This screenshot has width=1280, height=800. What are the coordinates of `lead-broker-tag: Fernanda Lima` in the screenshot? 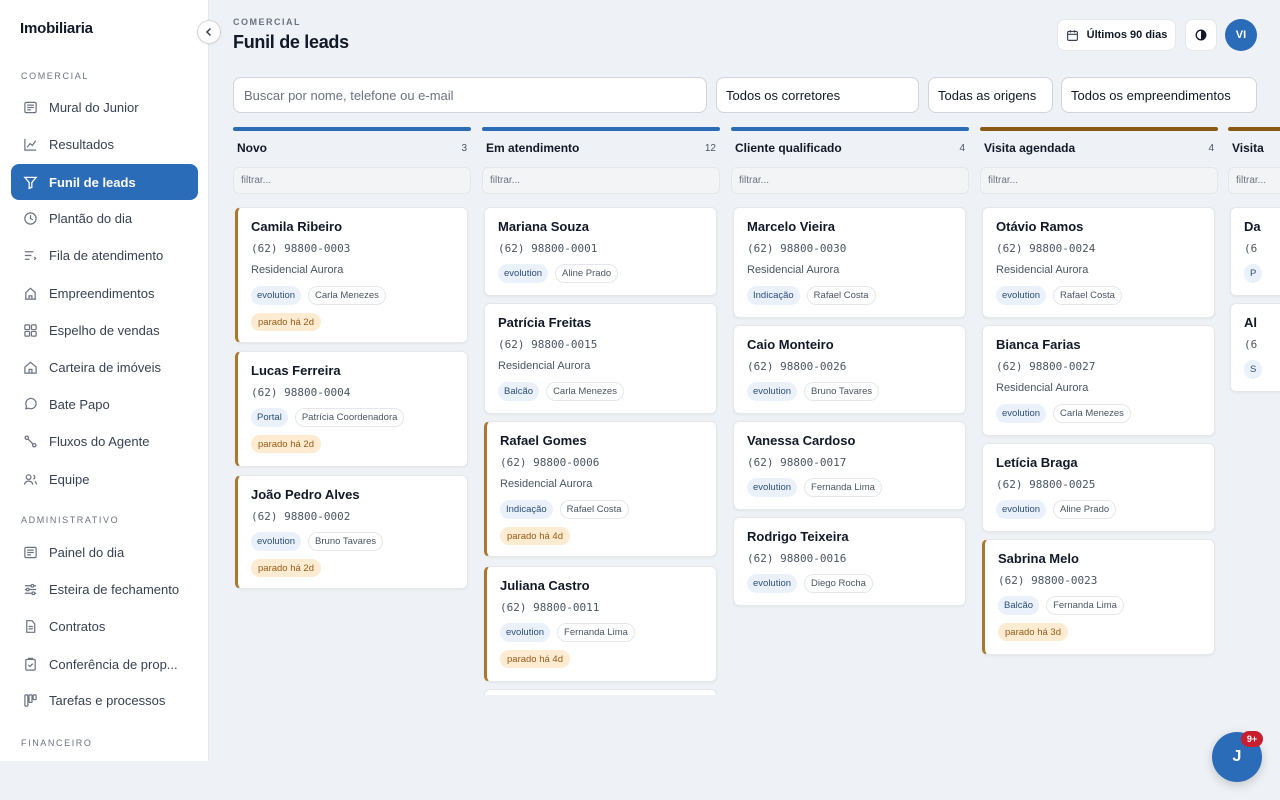 It's located at (596, 632).